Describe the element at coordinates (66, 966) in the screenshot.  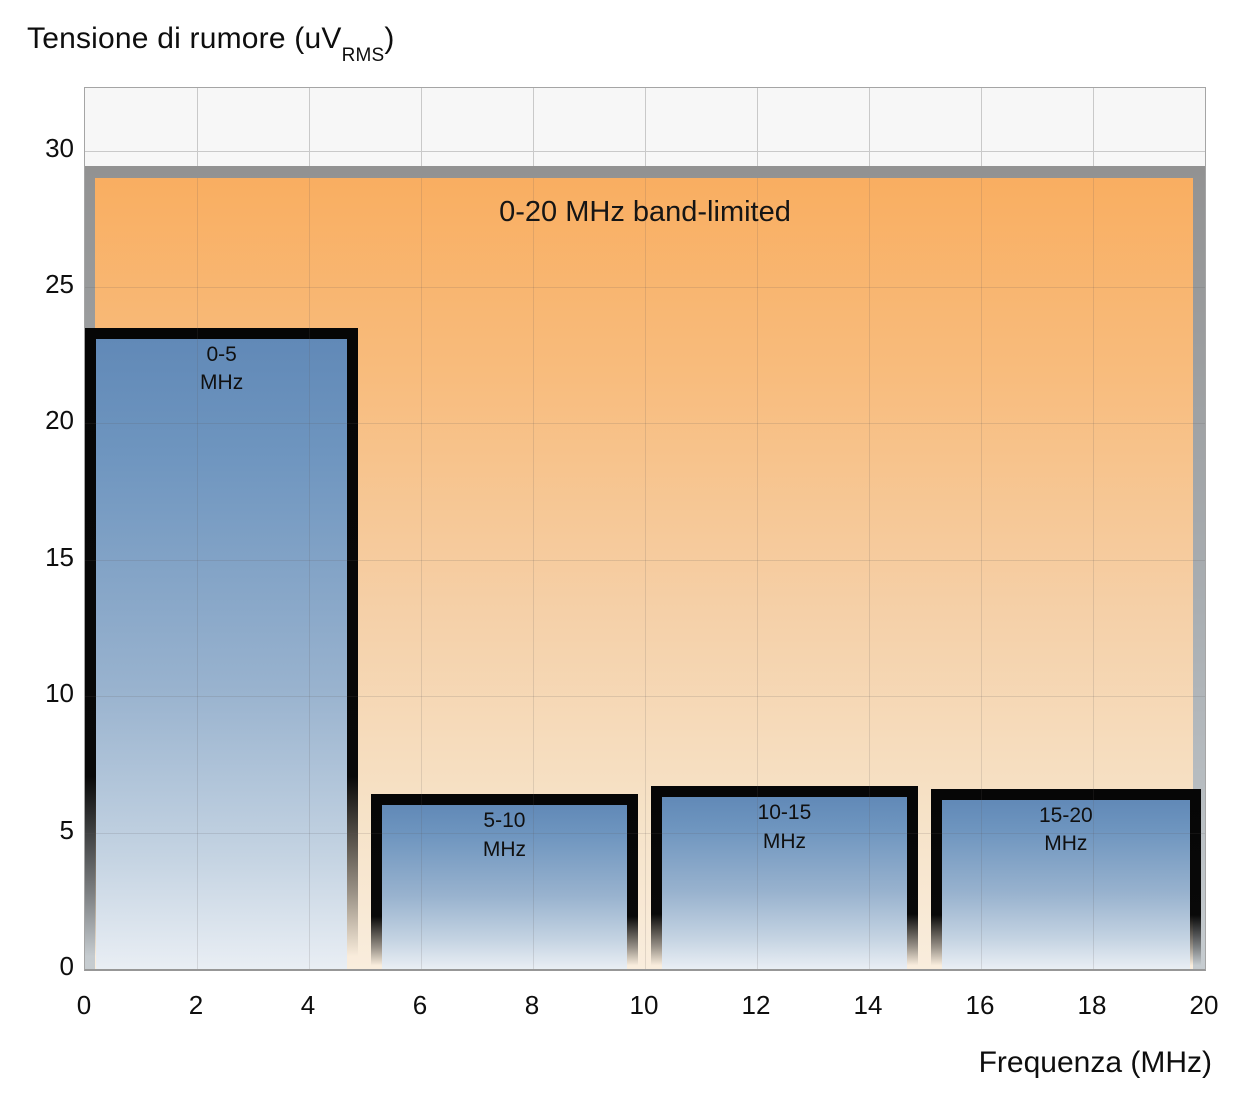
I see `y-tick-label: 0` at that location.